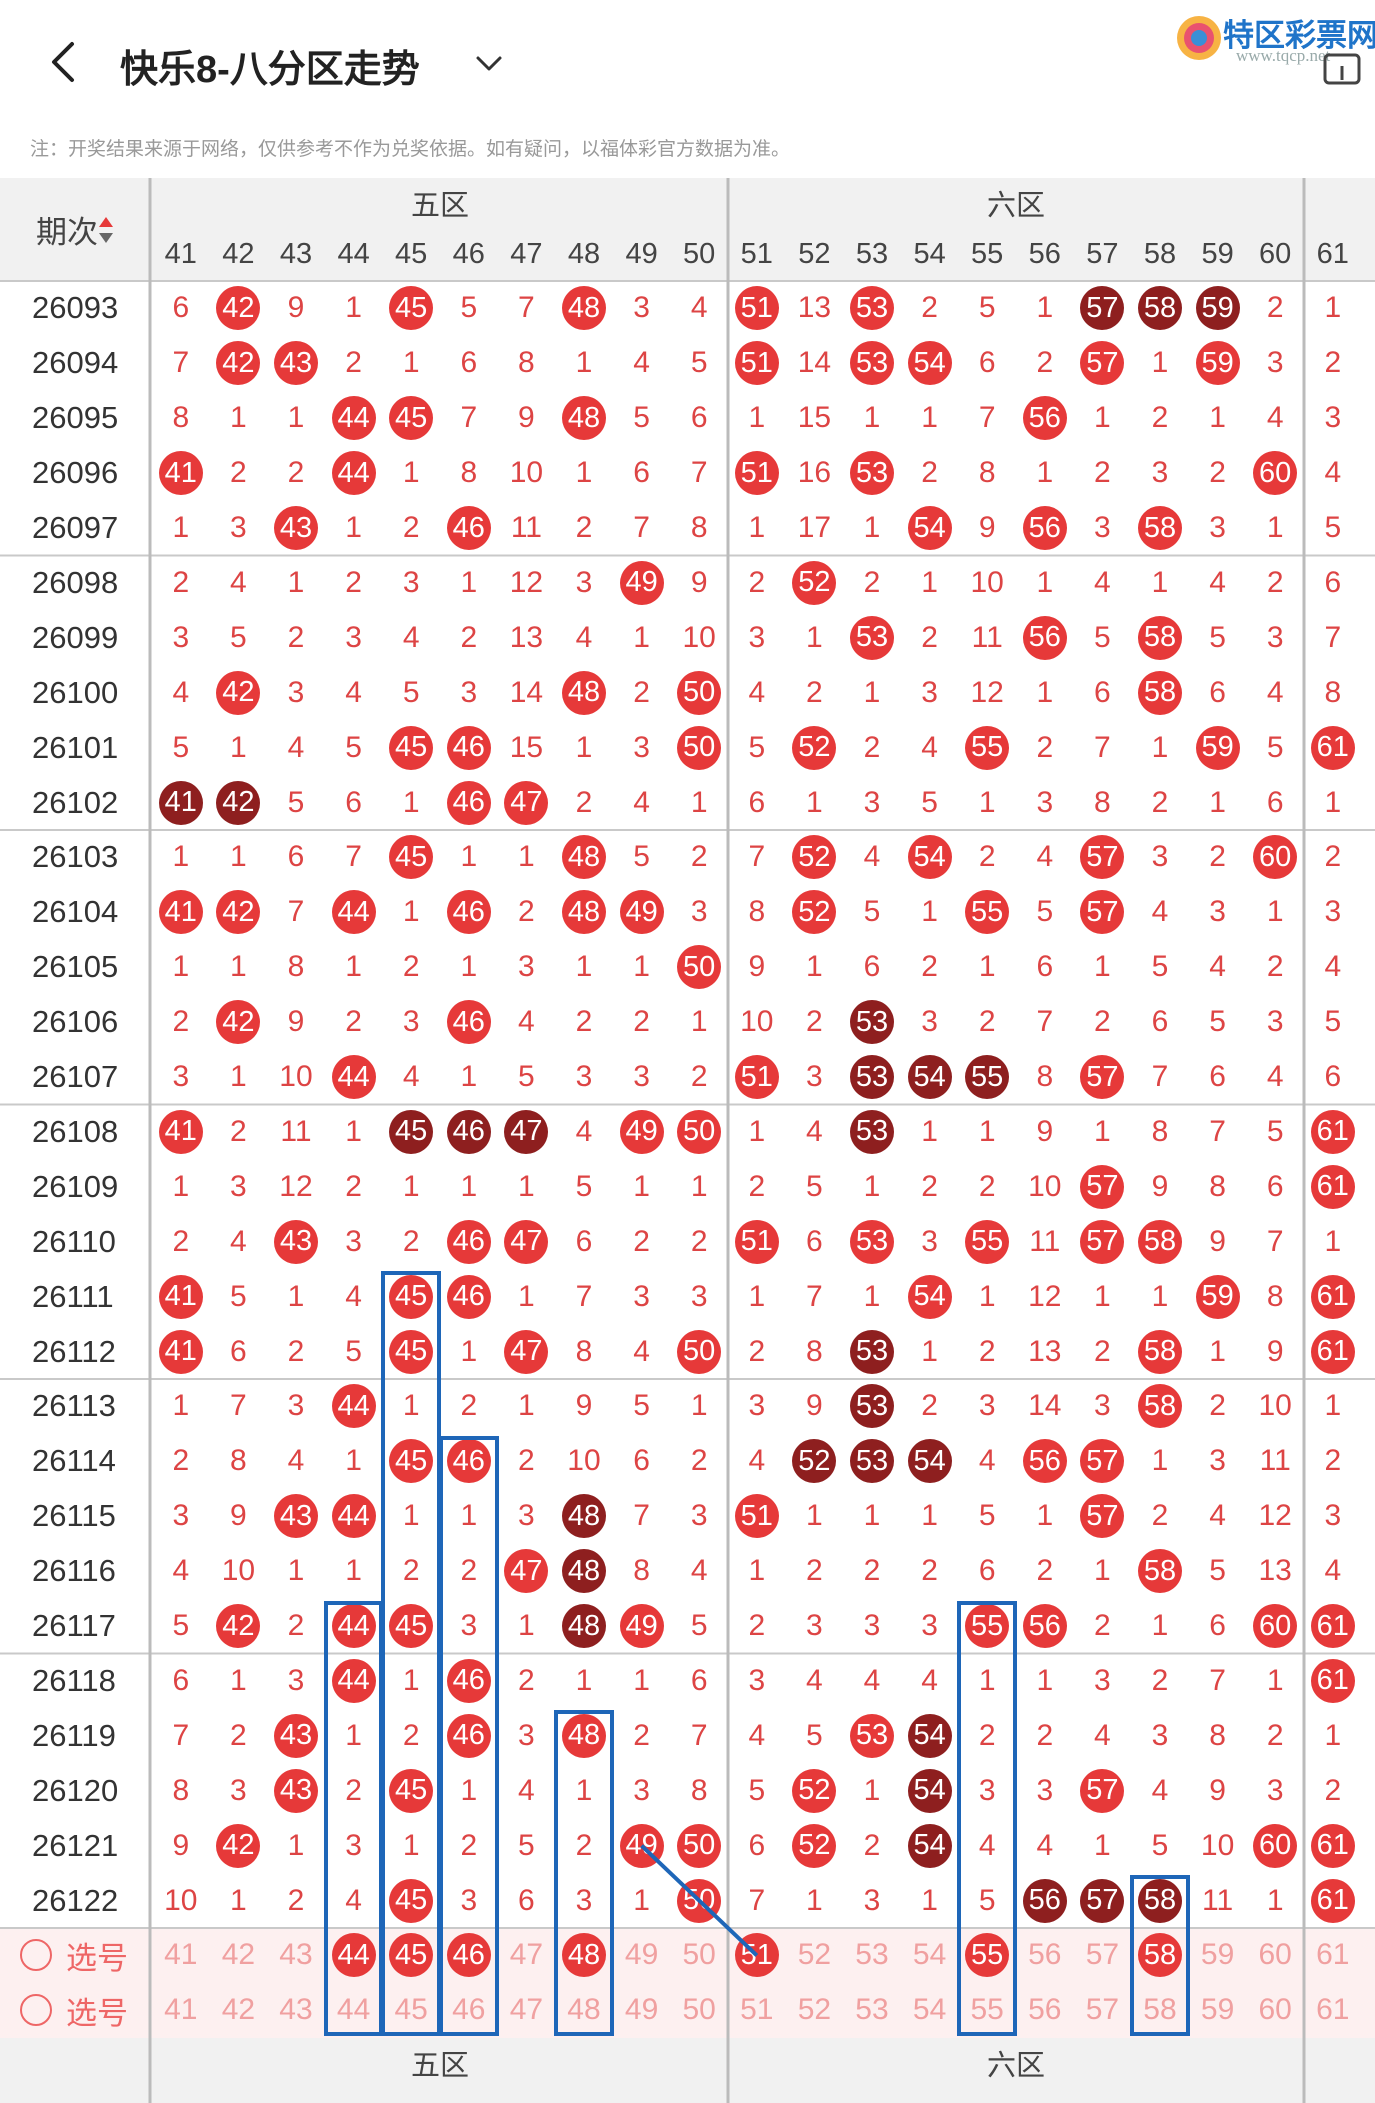 This screenshot has height=2103, width=1375. I want to click on selected-number-ball: 58, so click(1159, 1955).